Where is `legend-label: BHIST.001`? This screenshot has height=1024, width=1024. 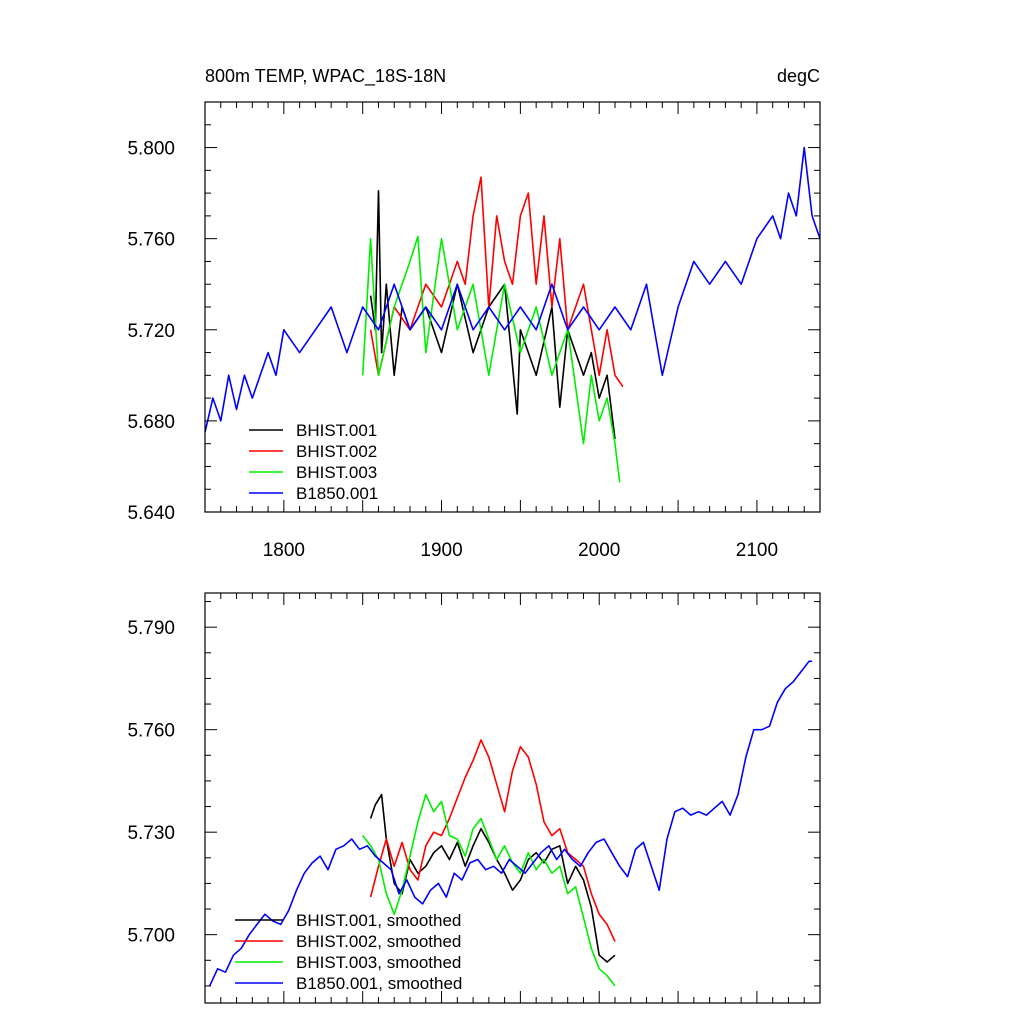
legend-label: BHIST.001 is located at coordinates (336, 430).